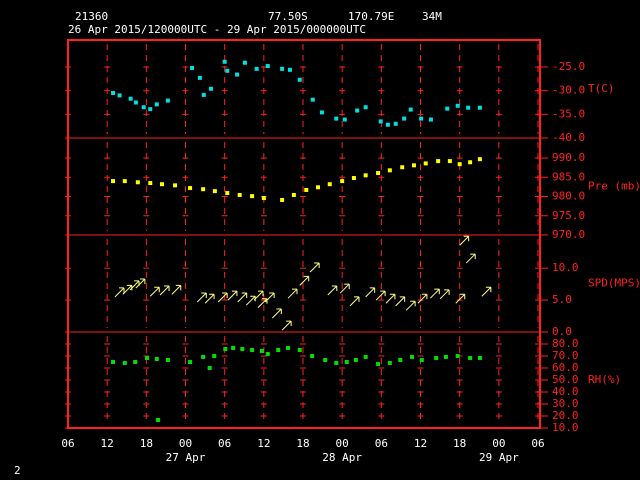 The image size is (640, 480). Describe the element at coordinates (614, 283) in the screenshot. I see `y-axis-label: SPD(MPS)` at that location.